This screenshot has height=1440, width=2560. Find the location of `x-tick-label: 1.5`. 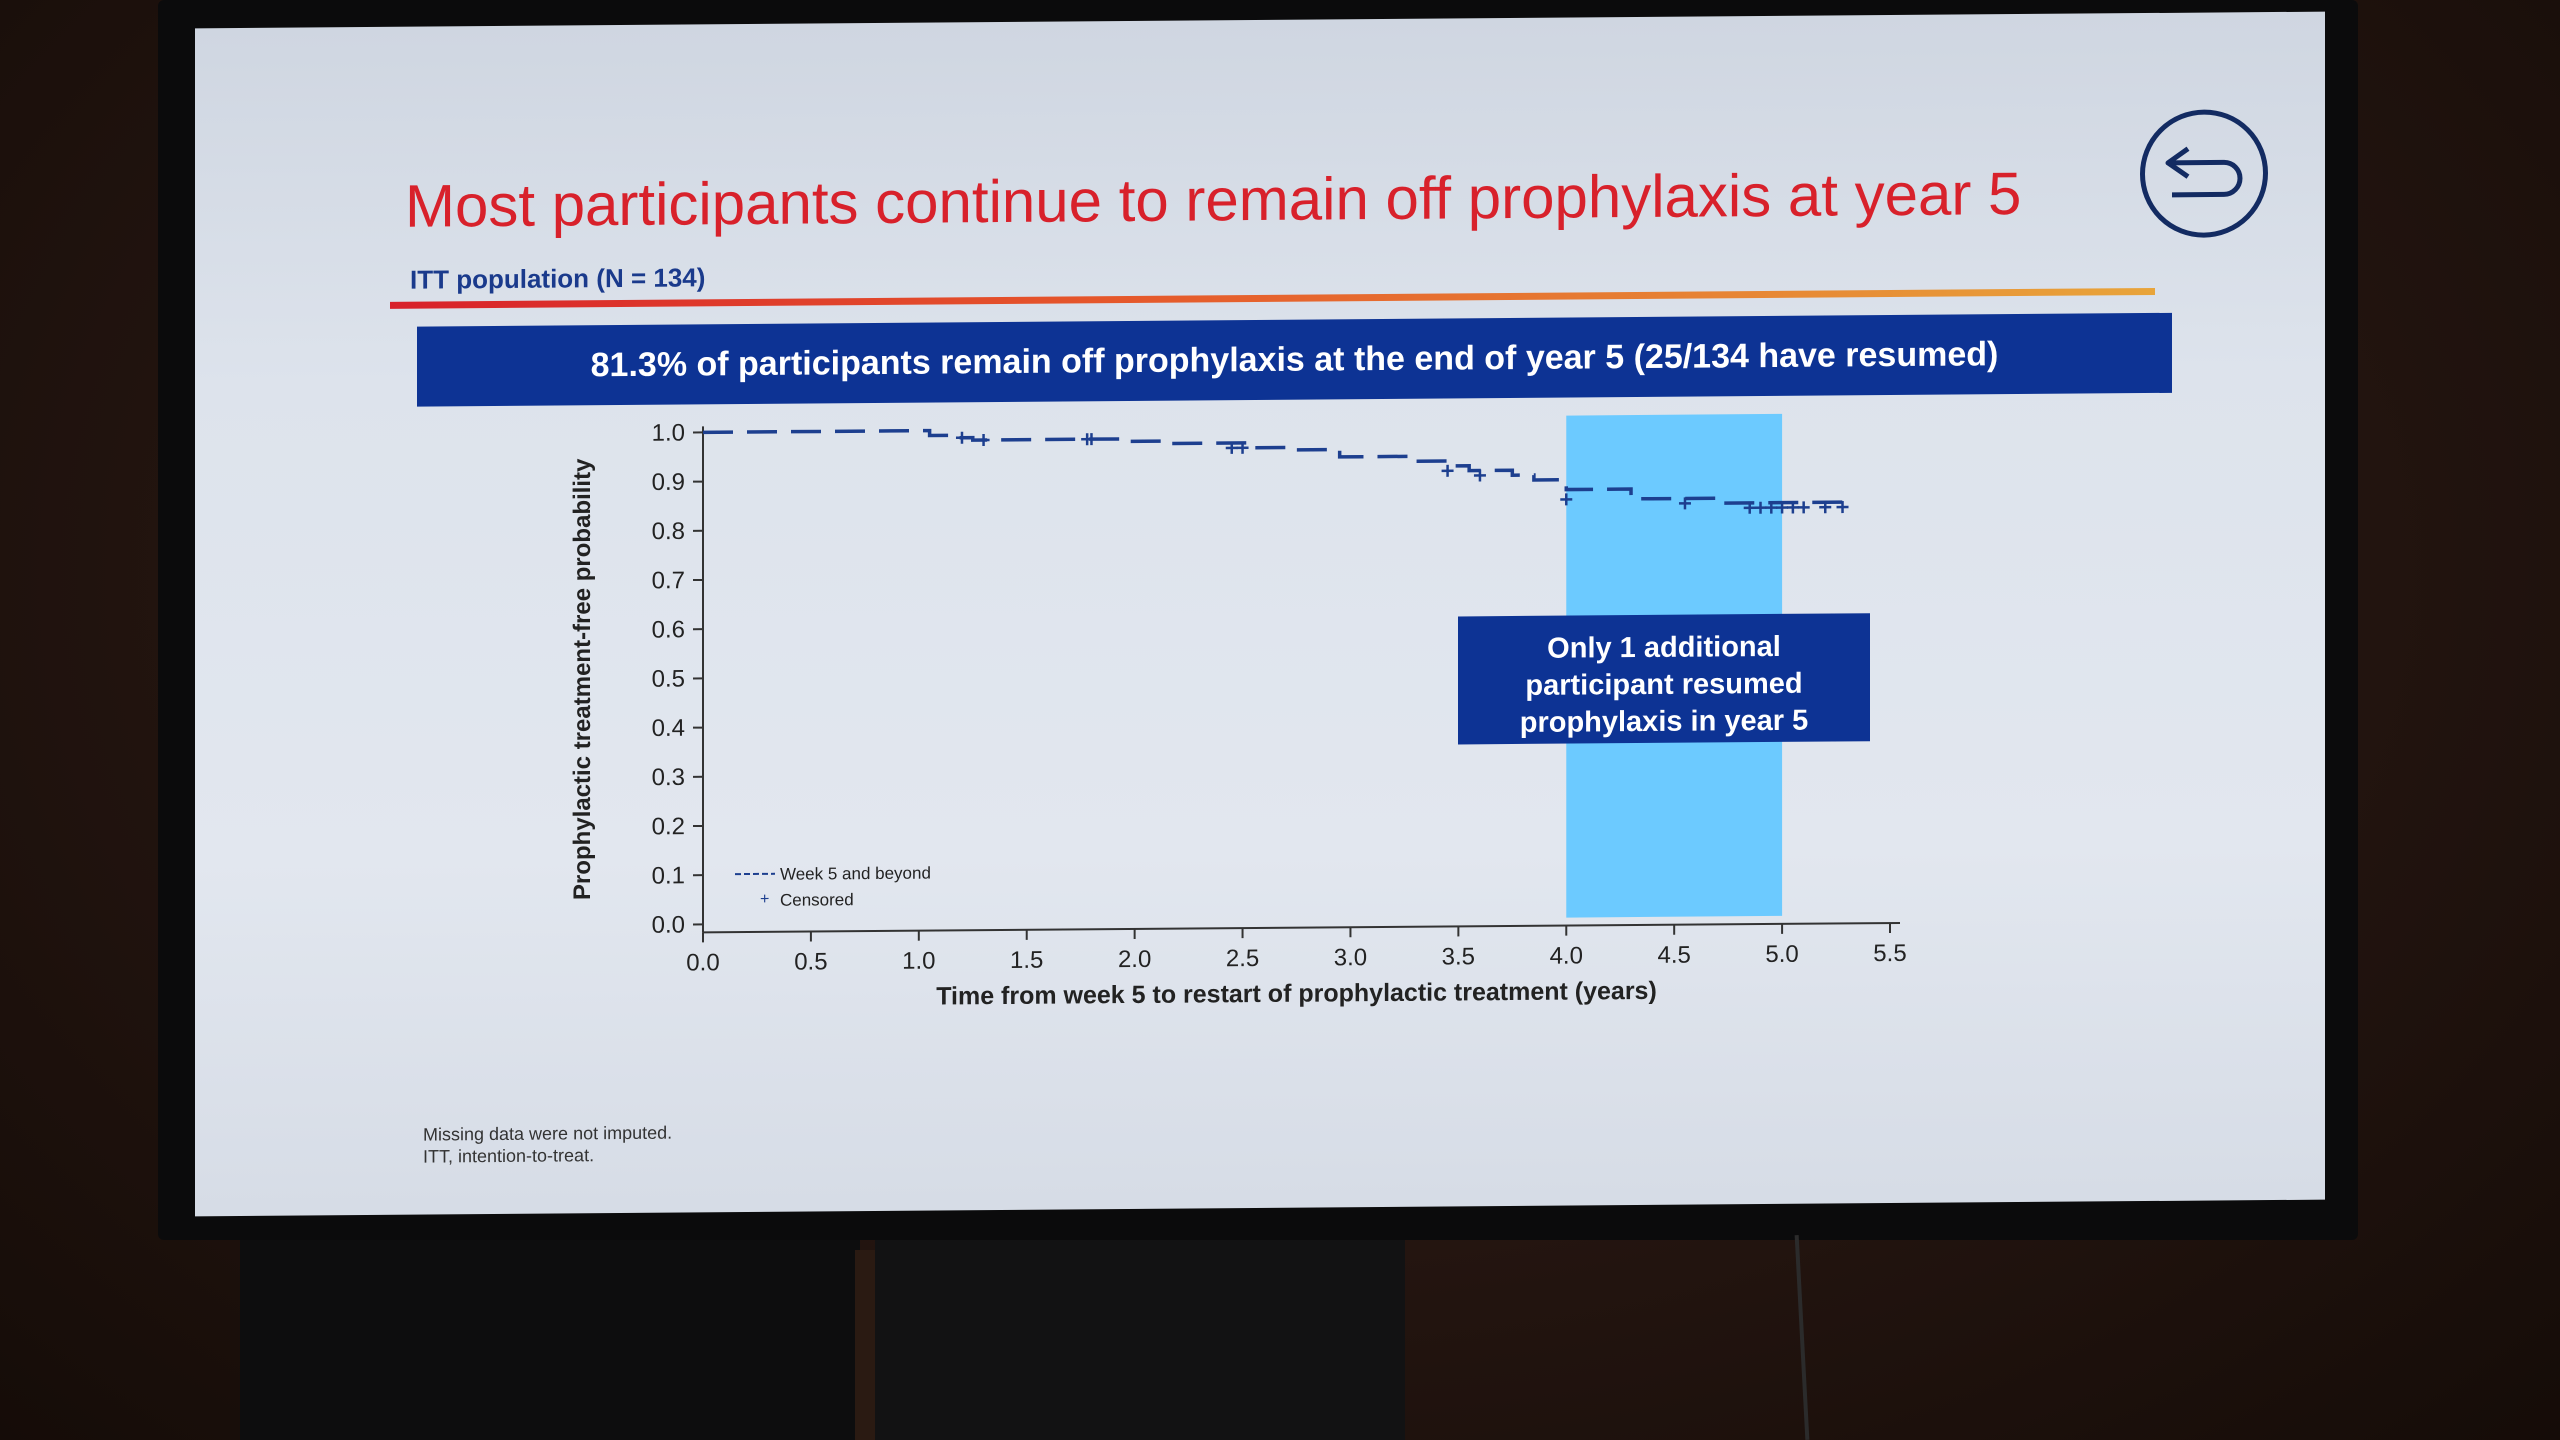

x-tick-label: 1.5 is located at coordinates (1026, 960).